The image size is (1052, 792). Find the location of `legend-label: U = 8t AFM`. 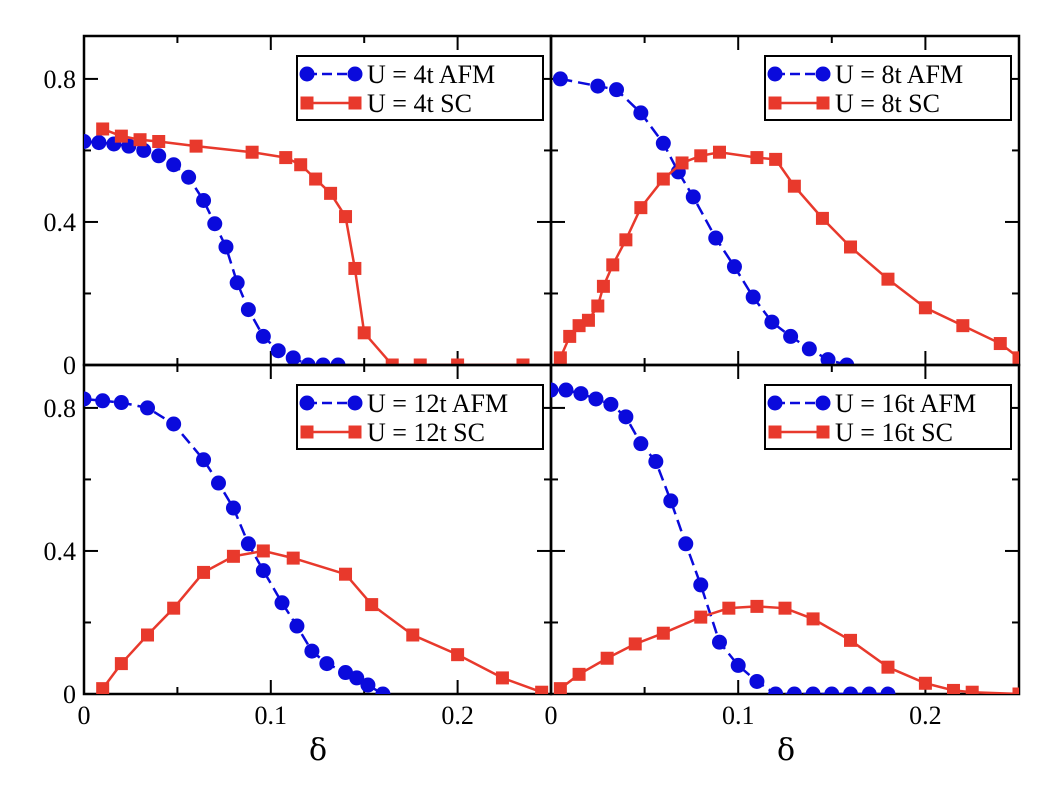

legend-label: U = 8t AFM is located at coordinates (899, 74).